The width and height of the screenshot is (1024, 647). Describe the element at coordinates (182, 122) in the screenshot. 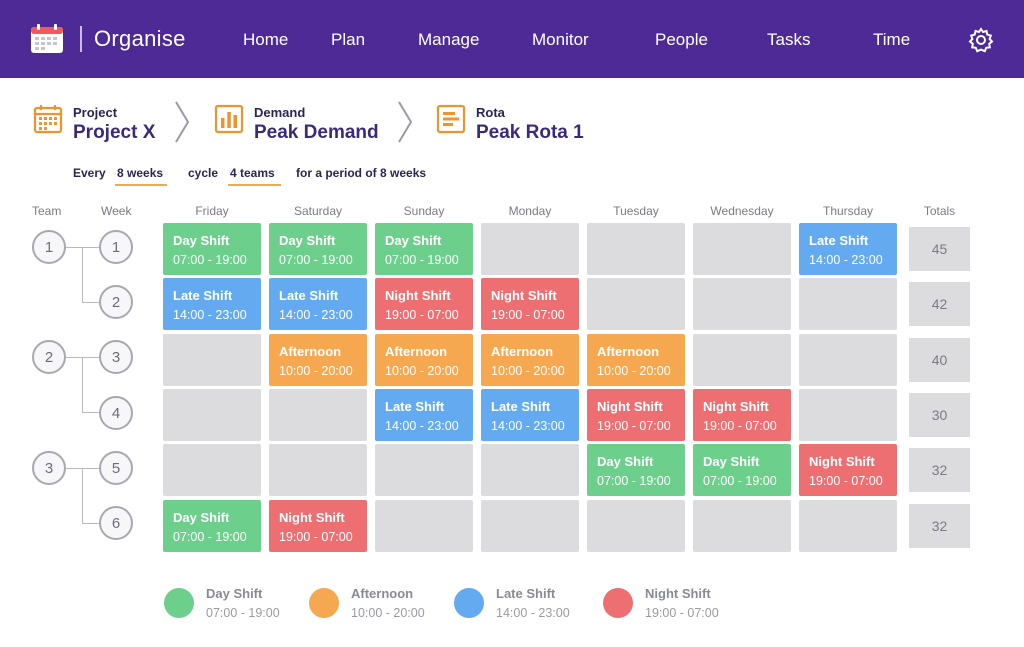

I see `chevron-right-icon` at that location.